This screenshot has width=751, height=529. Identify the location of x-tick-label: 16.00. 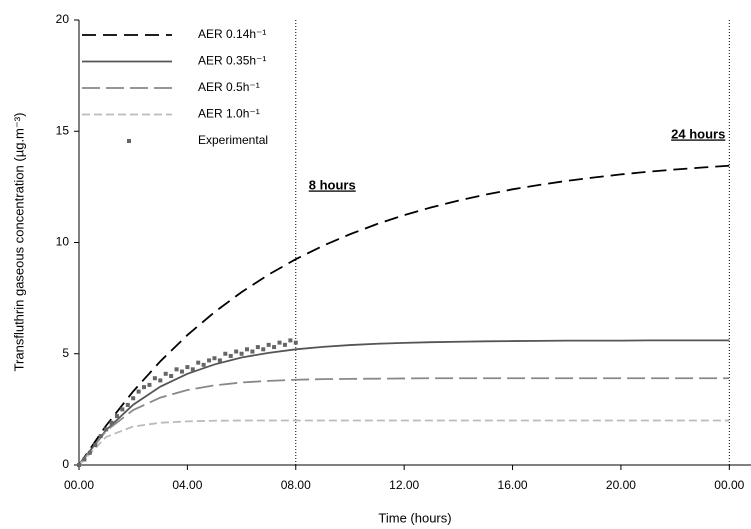
(513, 485).